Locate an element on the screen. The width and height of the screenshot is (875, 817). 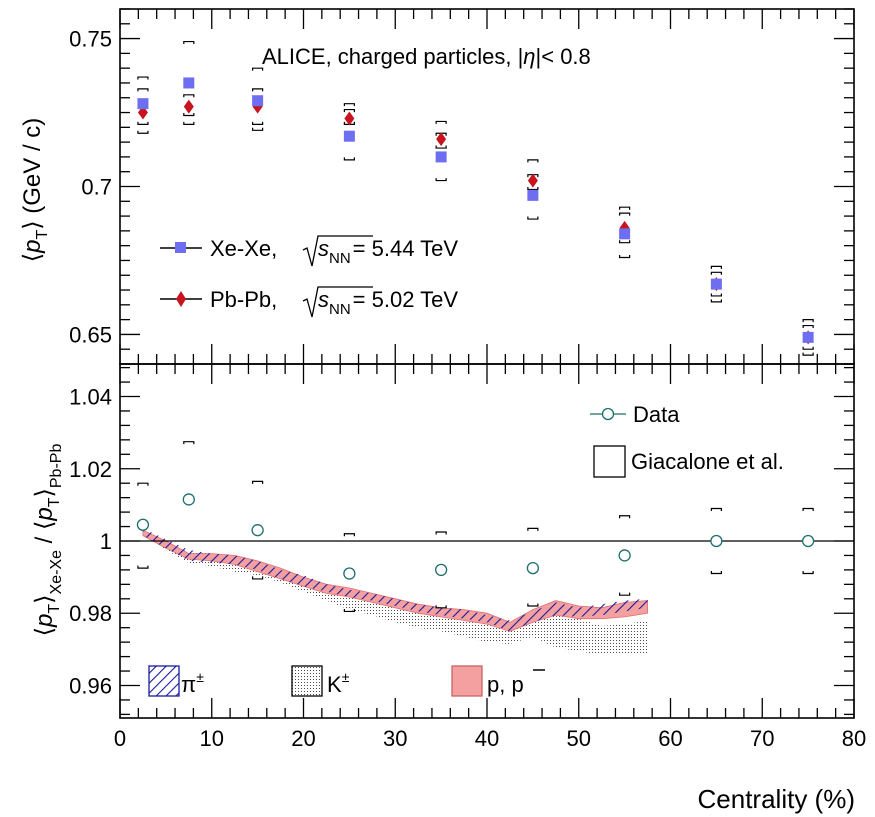
legend-entry-pbpb: Pb-Pb, sNN= 5.02 TeV is located at coordinates (309, 302).